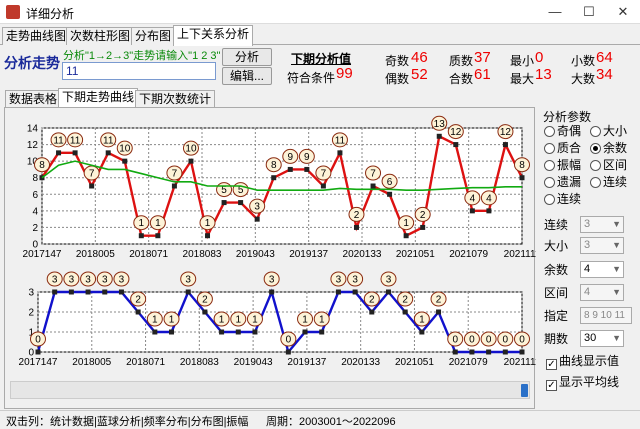  What do you see at coordinates (153, 36) in the screenshot?
I see `tab-distribution: 分布图` at bounding box center [153, 36].